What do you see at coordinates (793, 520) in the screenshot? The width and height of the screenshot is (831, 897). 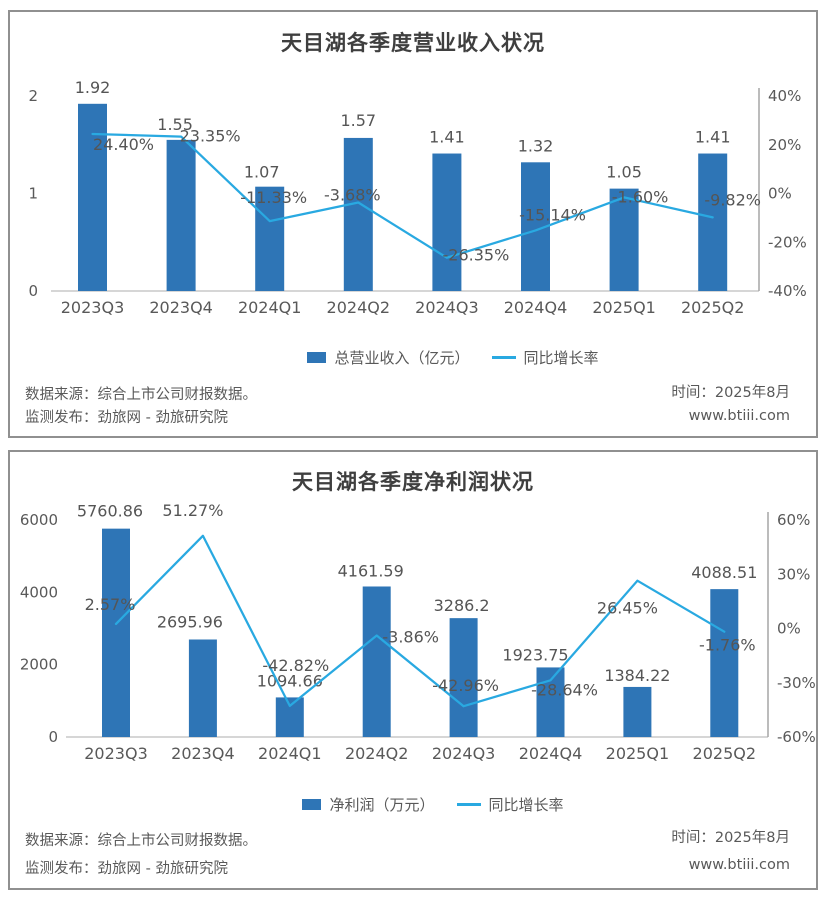 I see `svg-text: 60%` at bounding box center [793, 520].